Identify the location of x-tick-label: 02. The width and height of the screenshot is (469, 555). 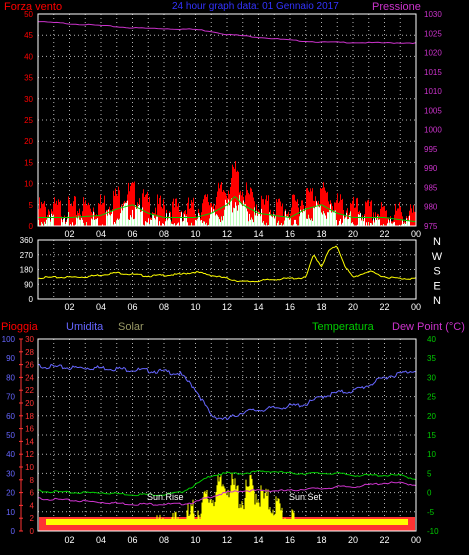
(69, 234).